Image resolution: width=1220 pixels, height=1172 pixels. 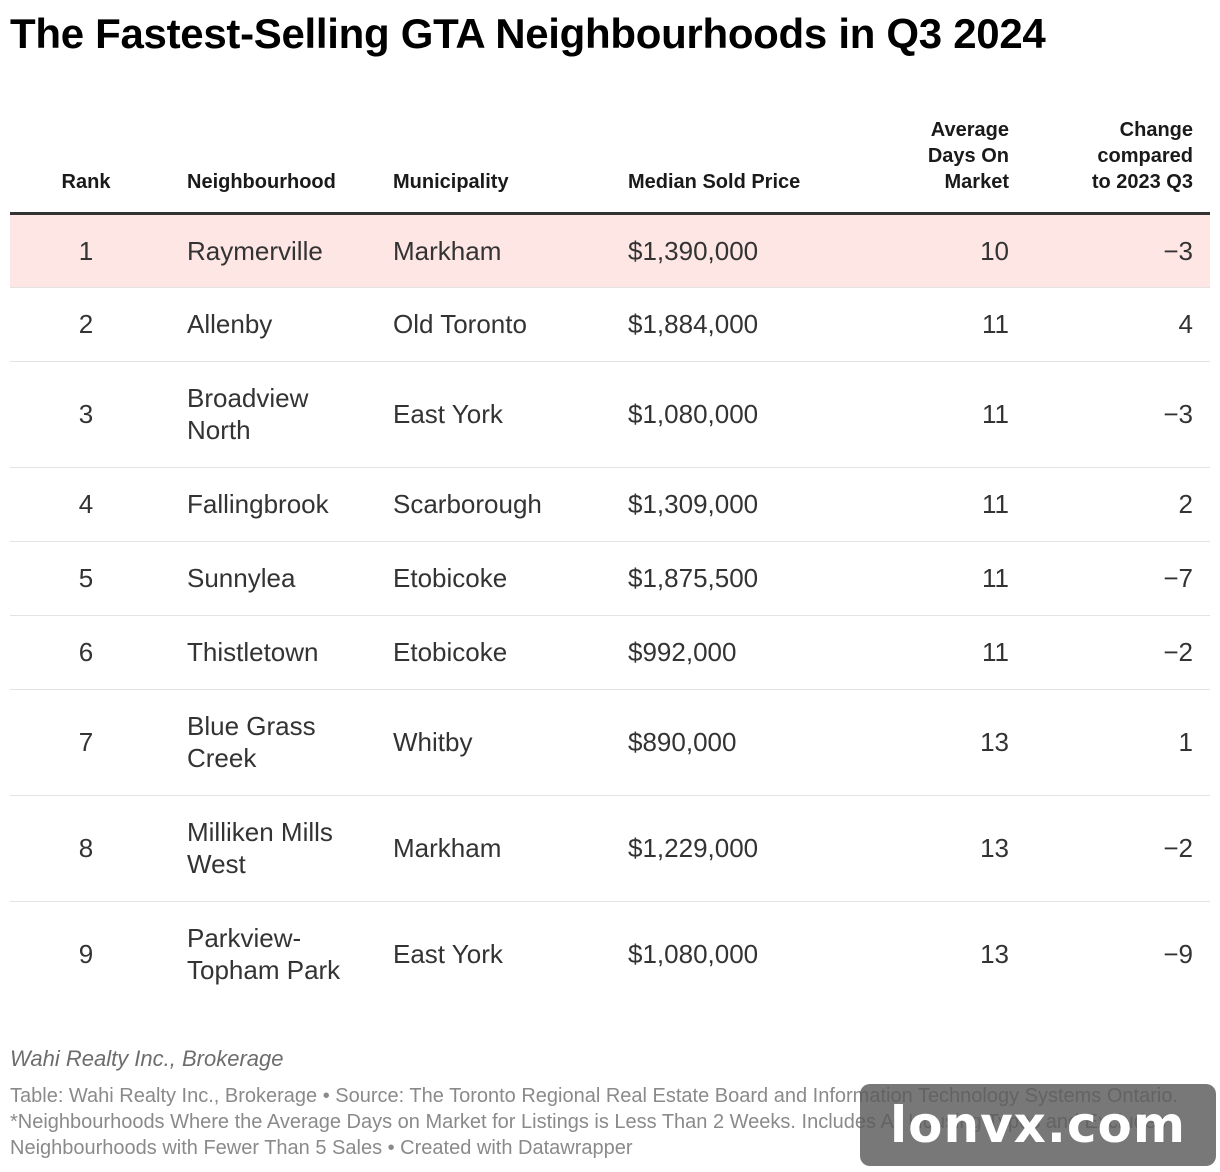 What do you see at coordinates (86, 848) in the screenshot?
I see `cell-rank: 8` at bounding box center [86, 848].